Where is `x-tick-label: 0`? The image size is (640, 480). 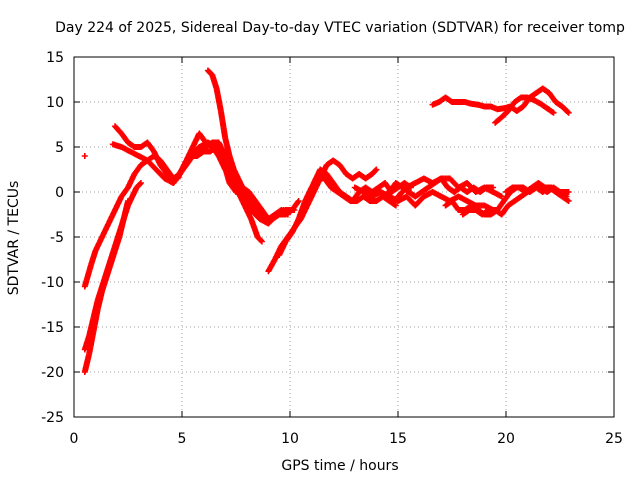
x-tick-label: 0 is located at coordinates (74, 439).